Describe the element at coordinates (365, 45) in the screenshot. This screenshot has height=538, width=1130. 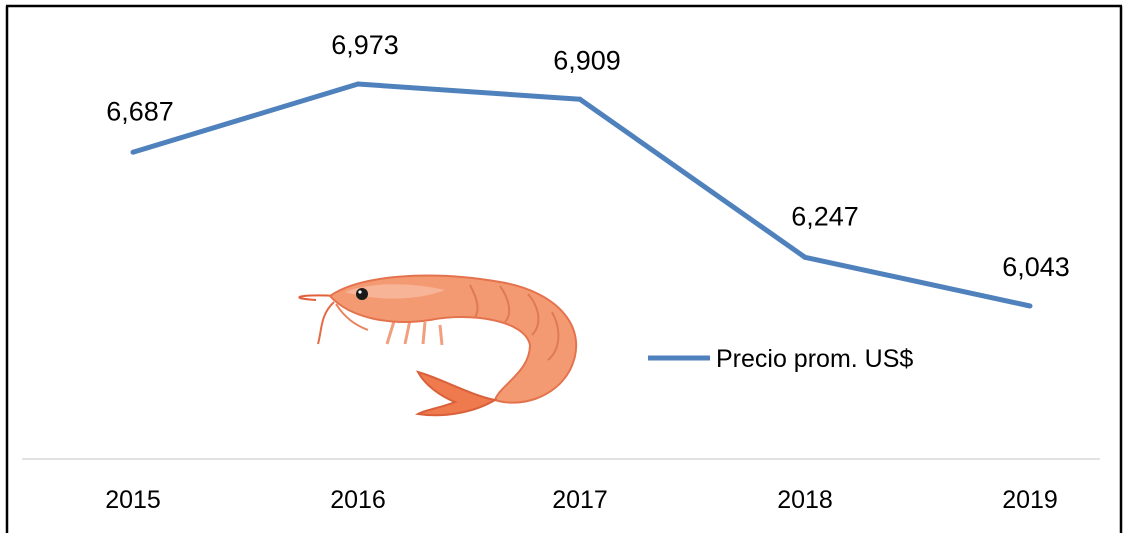
I see `data-label: 6,973` at that location.